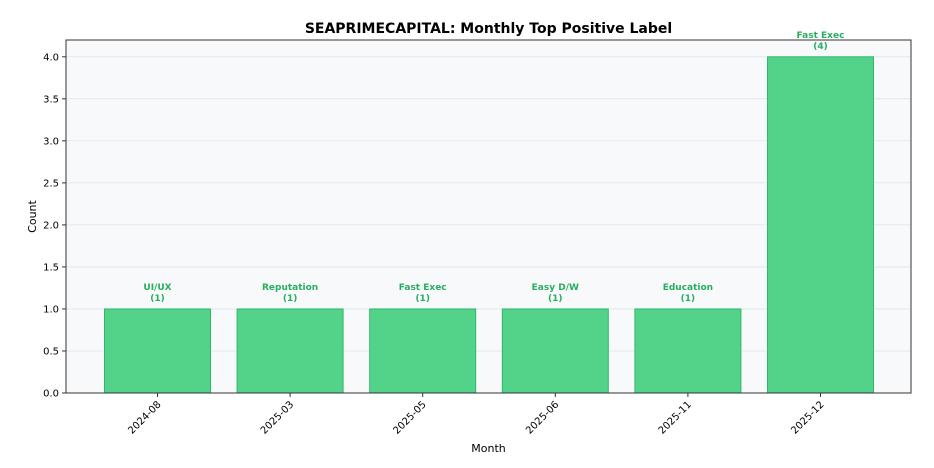 This screenshot has width=934, height=468. What do you see at coordinates (820, 47) in the screenshot?
I see `bar-label-value: (4)` at bounding box center [820, 47].